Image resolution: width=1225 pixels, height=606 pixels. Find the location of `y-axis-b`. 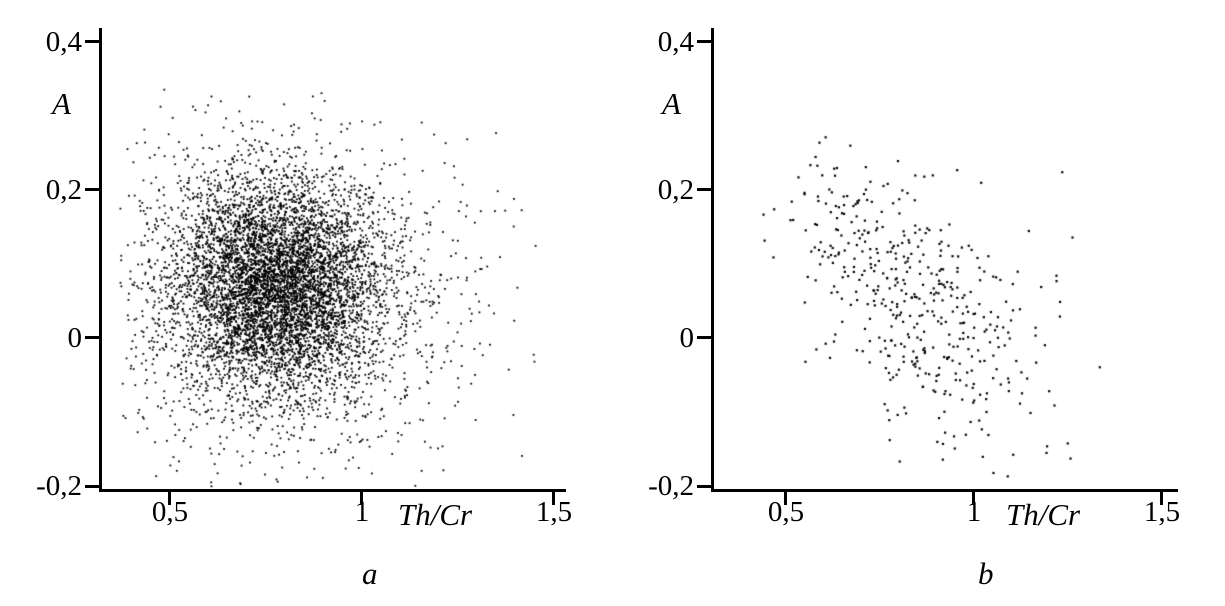

y-axis-b is located at coordinates (712, 260).